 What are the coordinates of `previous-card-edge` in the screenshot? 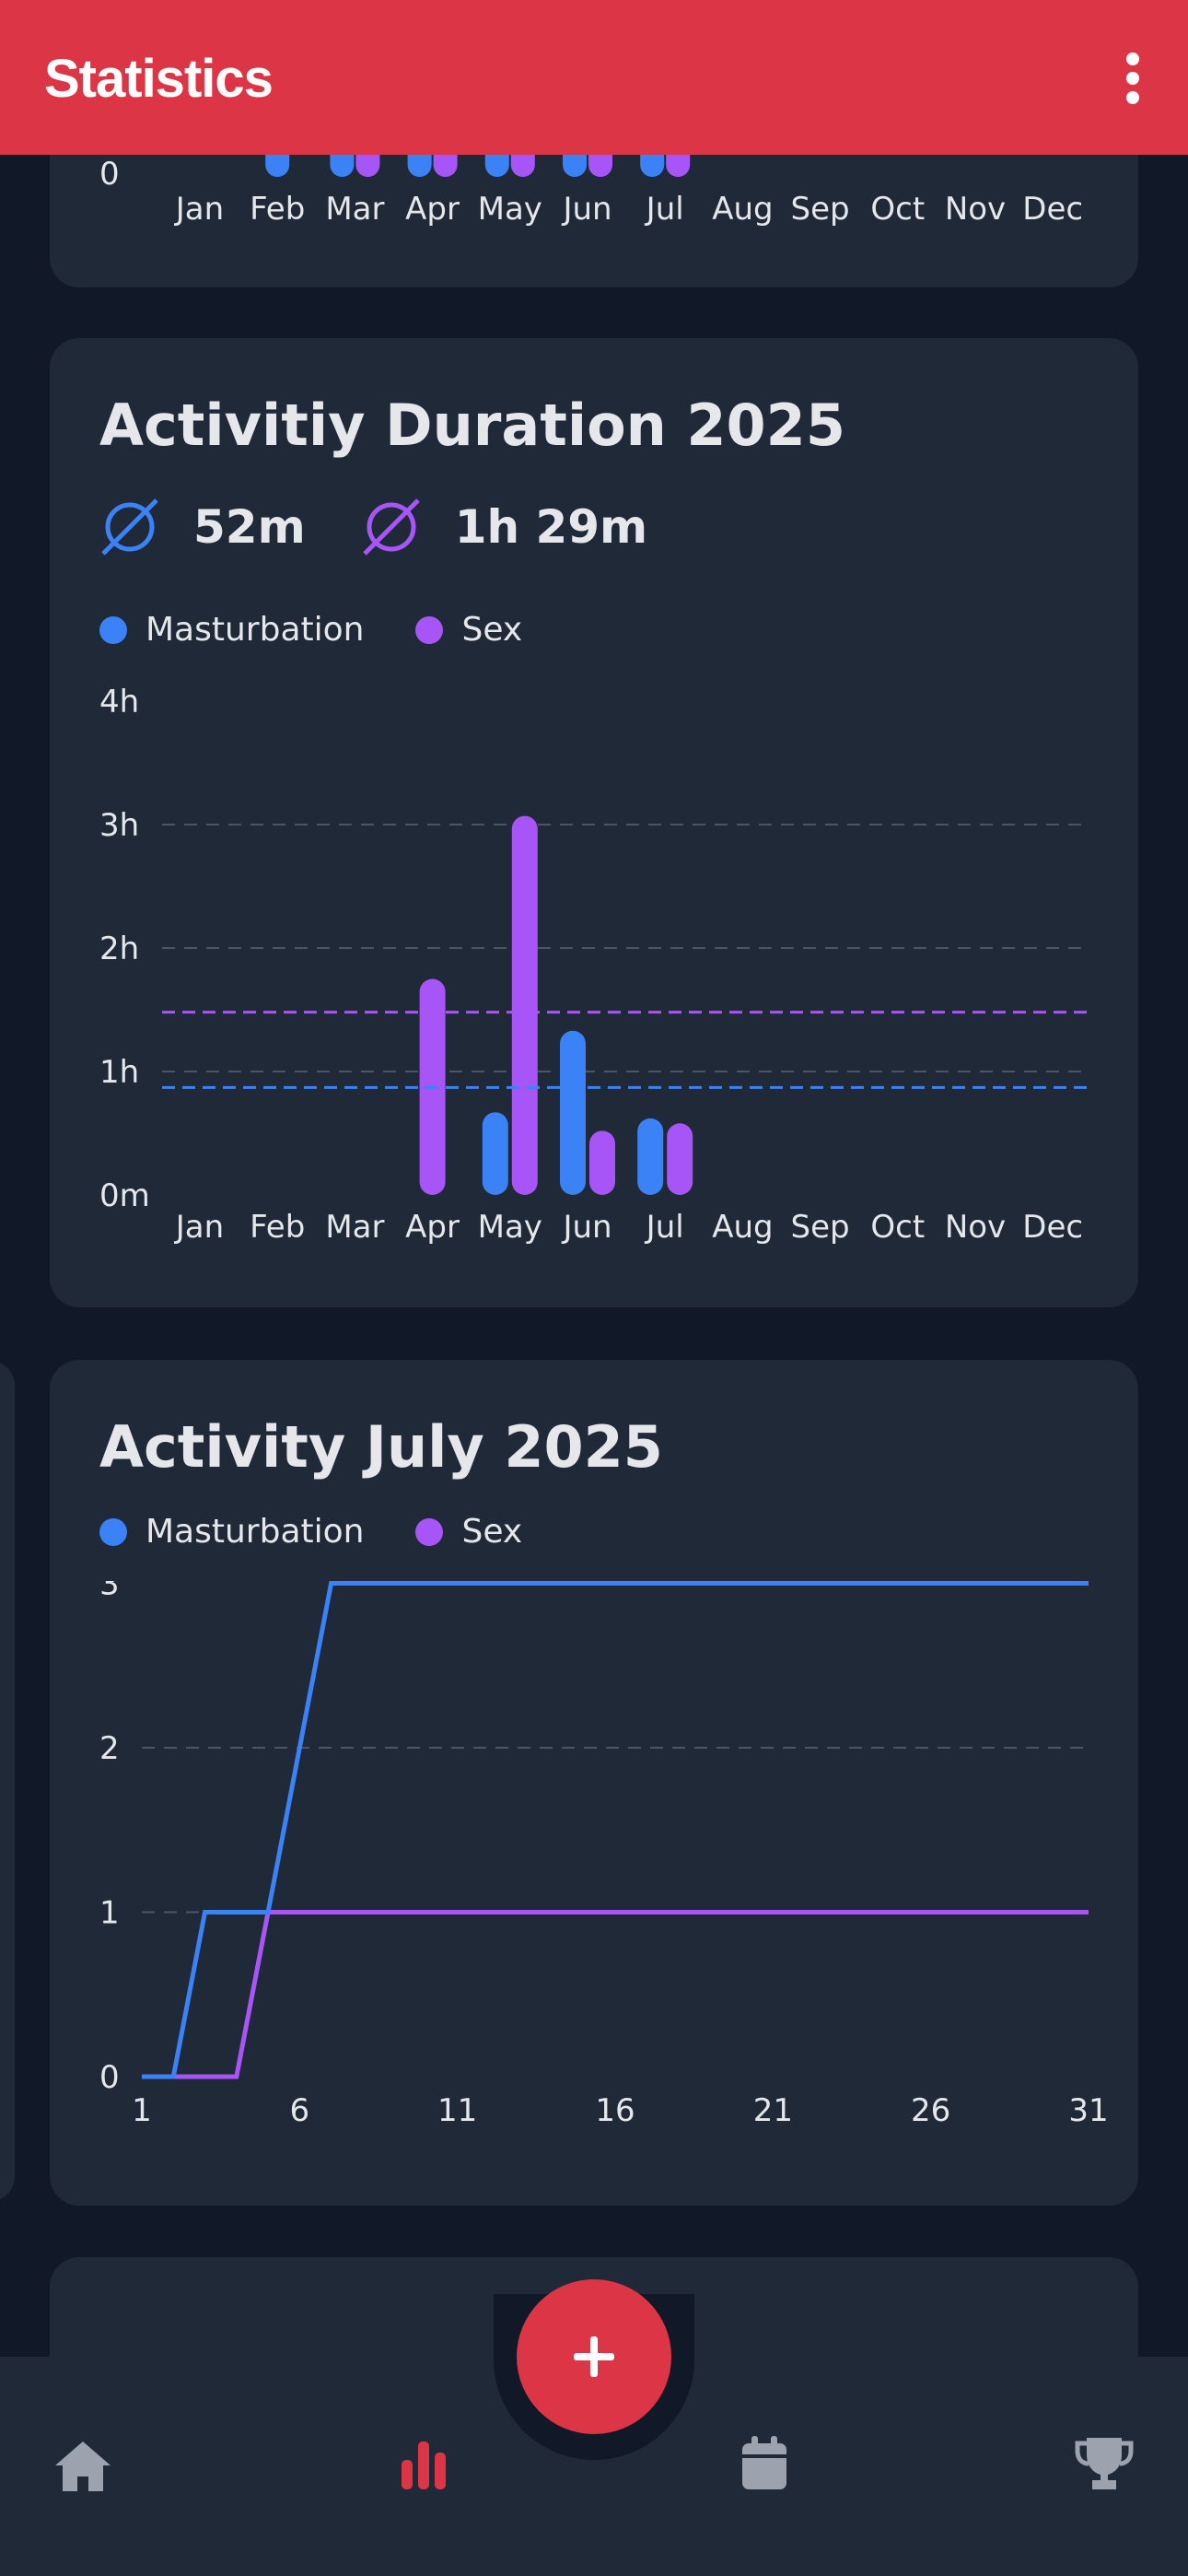 It's located at (8, 1781).